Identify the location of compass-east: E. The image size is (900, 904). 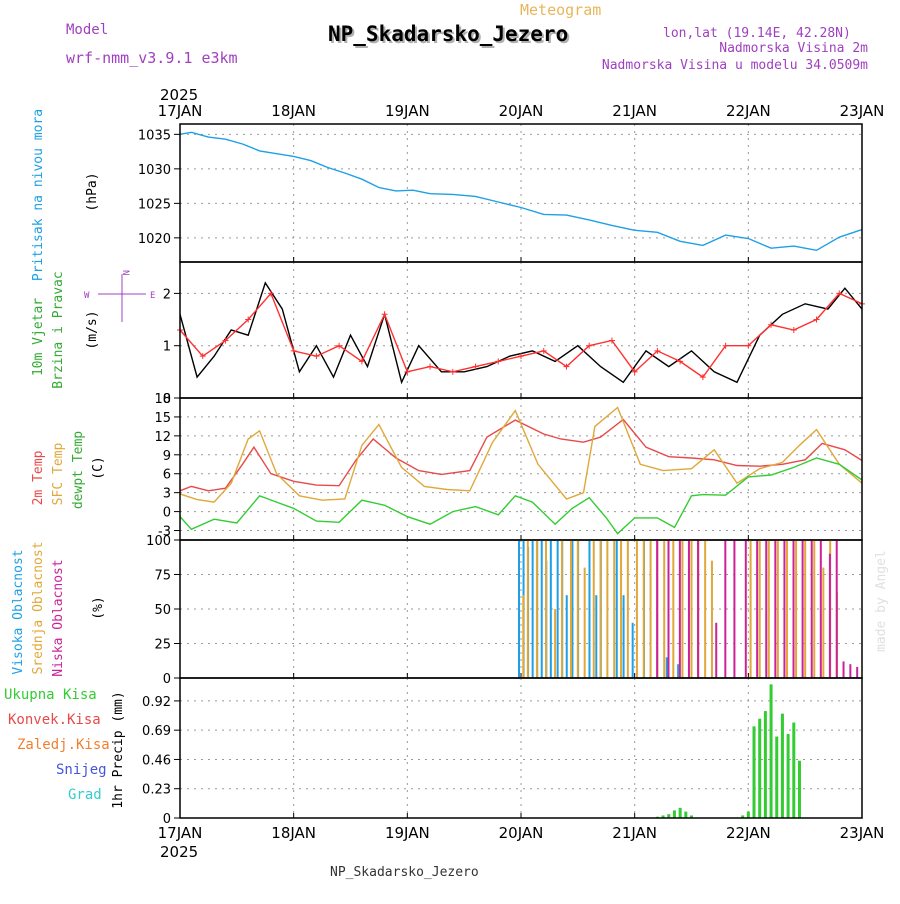
(152, 296).